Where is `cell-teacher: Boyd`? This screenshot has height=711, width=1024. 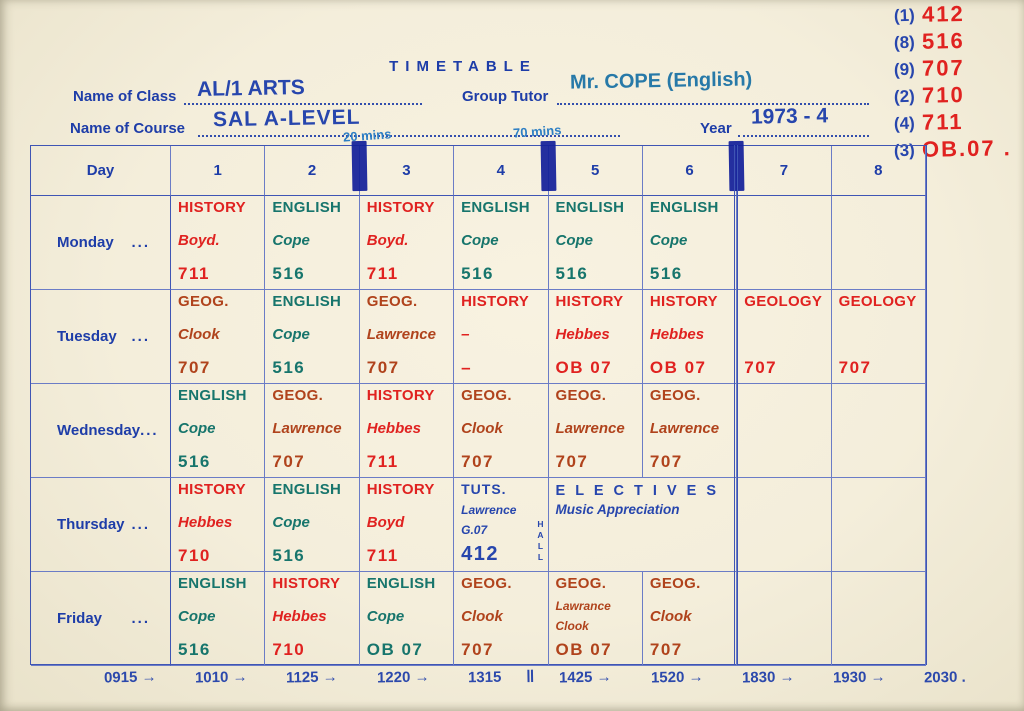 cell-teacher: Boyd is located at coordinates (385, 522).